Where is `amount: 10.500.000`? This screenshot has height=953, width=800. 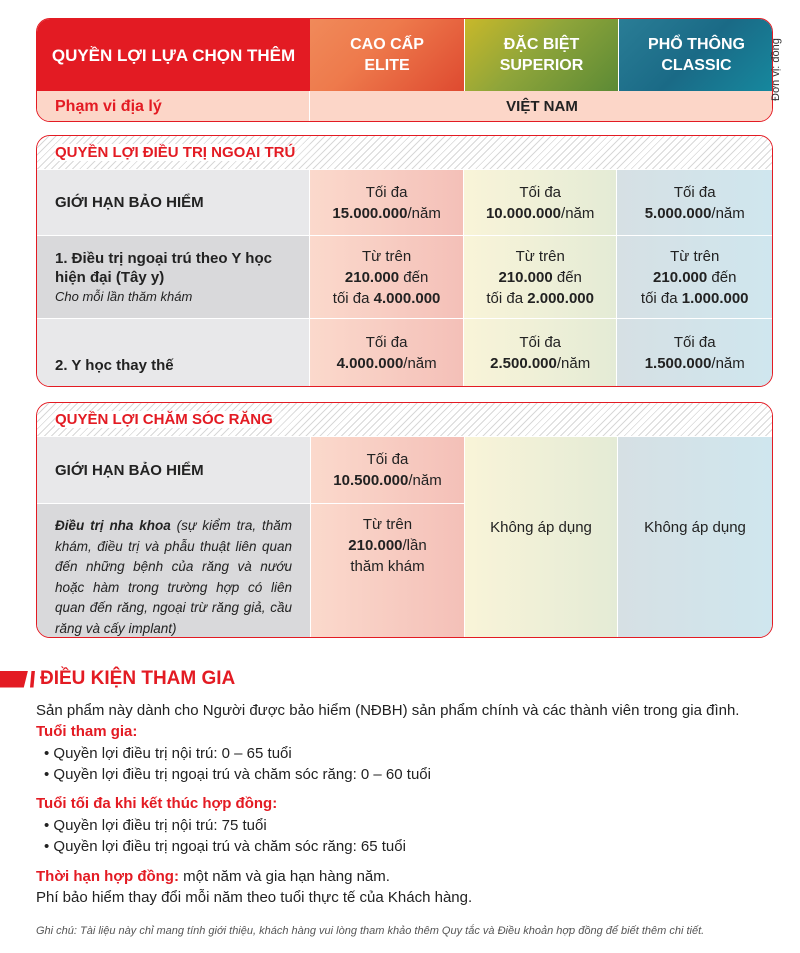 amount: 10.500.000 is located at coordinates (371, 480).